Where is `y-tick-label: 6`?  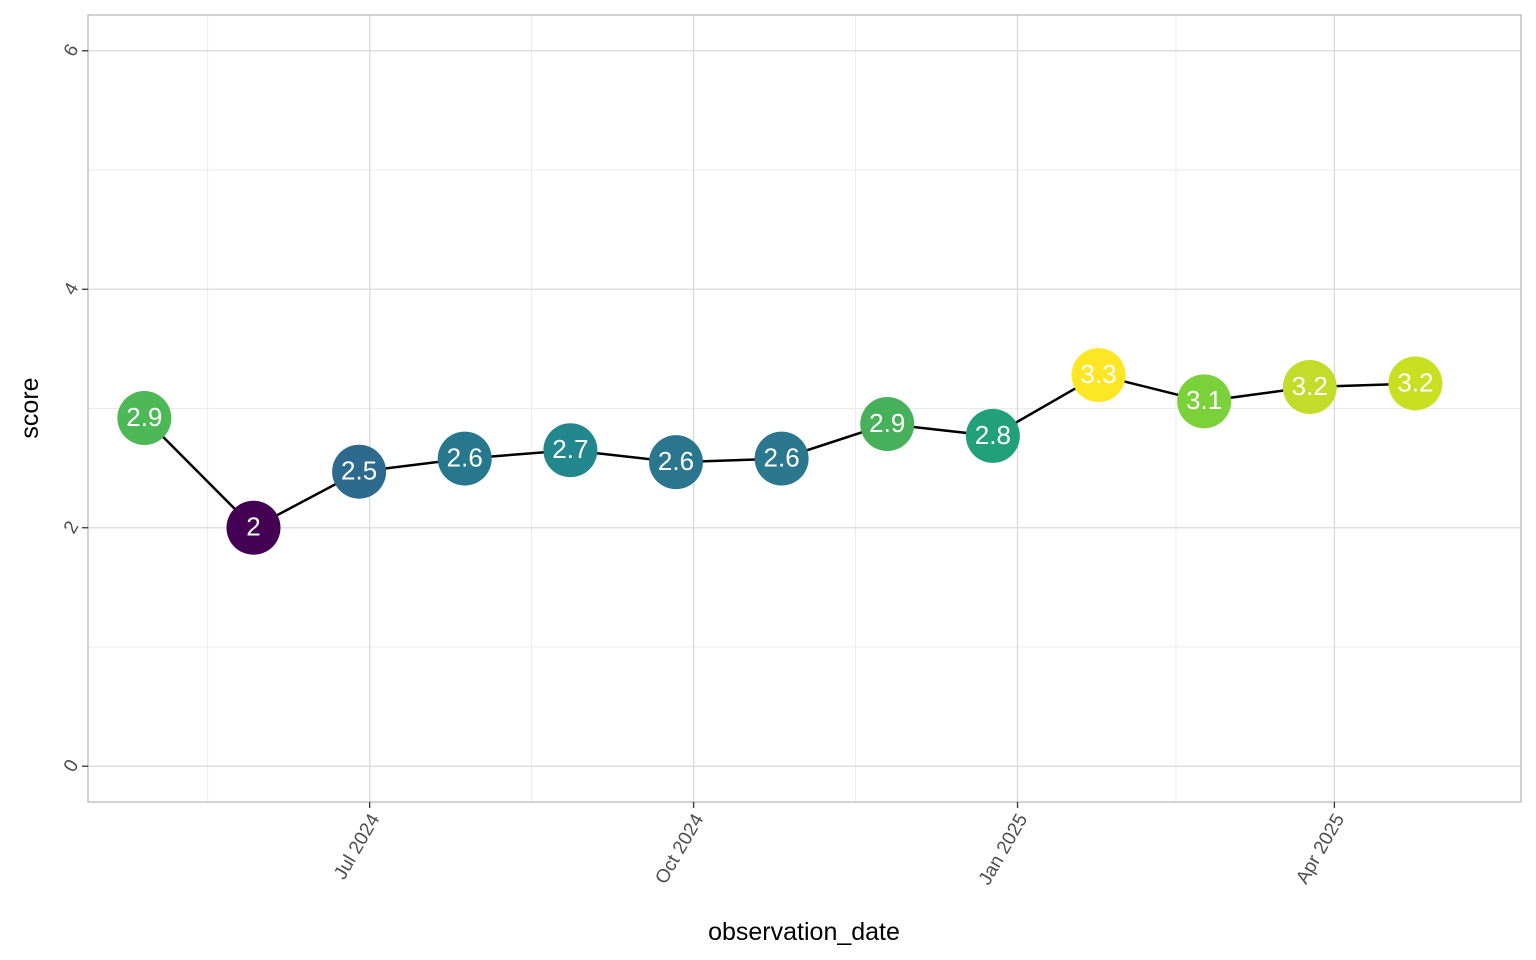
y-tick-label: 6 is located at coordinates (71, 51).